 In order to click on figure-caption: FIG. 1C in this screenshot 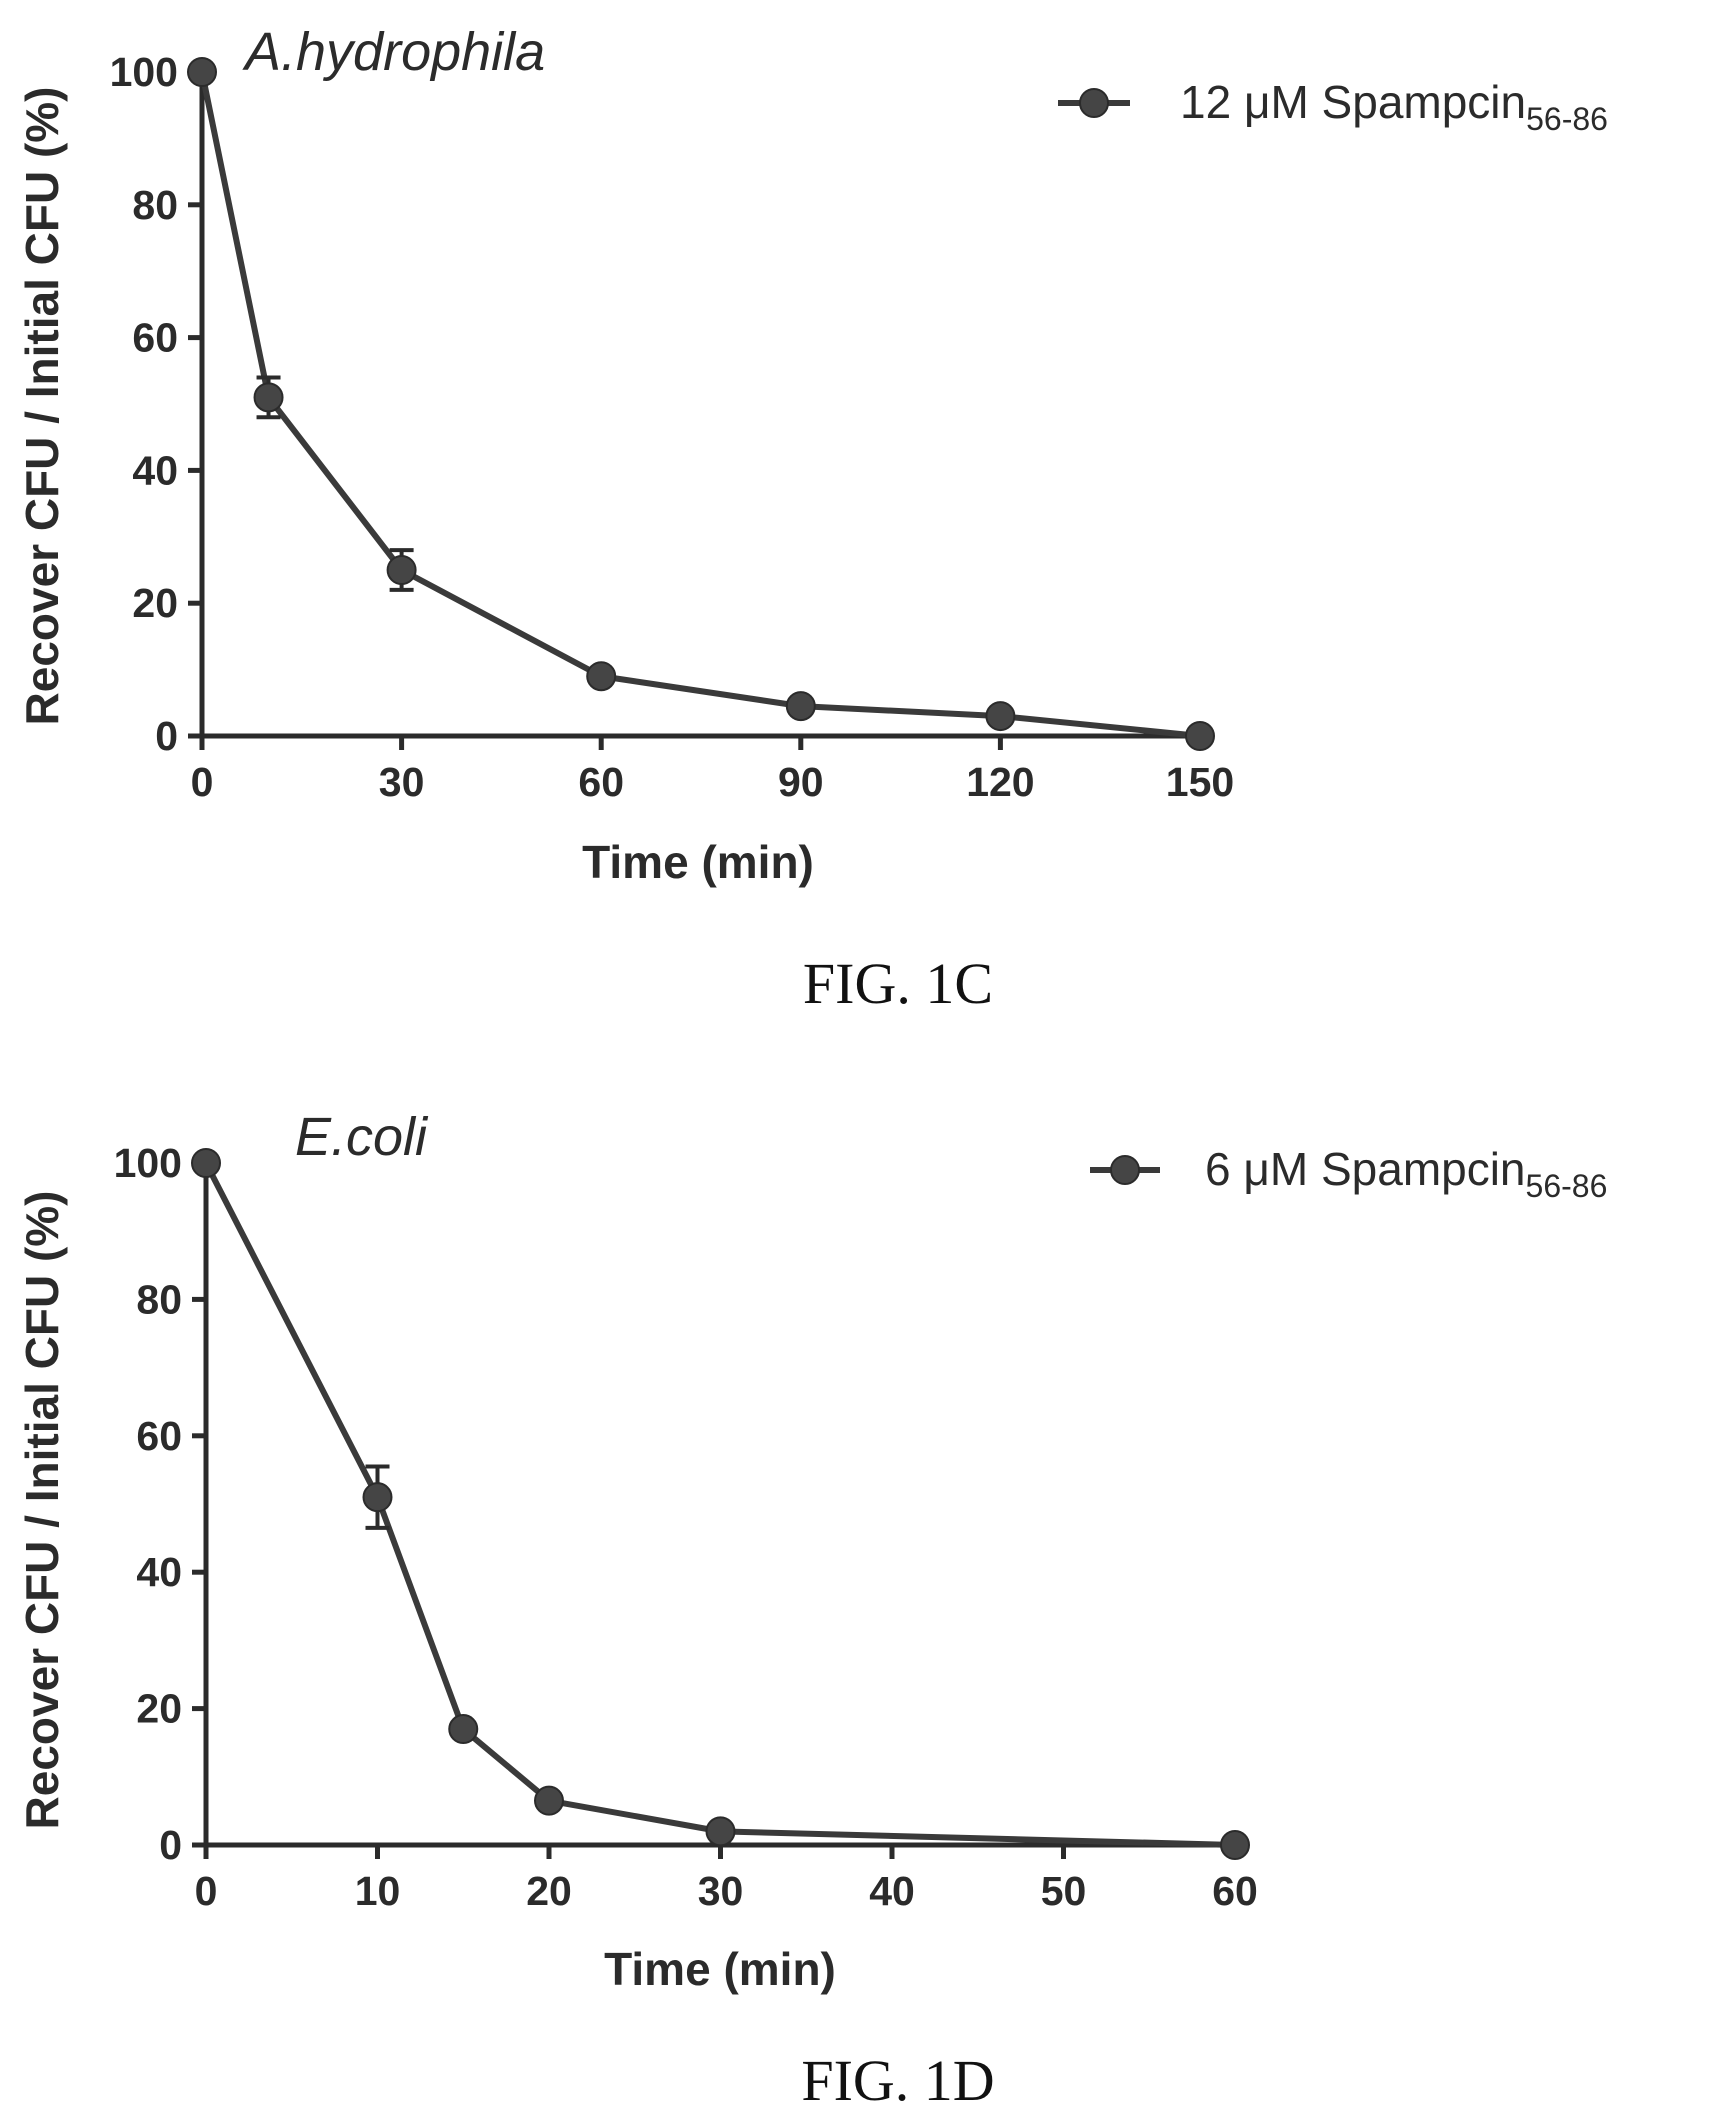, I will do `click(898, 983)`.